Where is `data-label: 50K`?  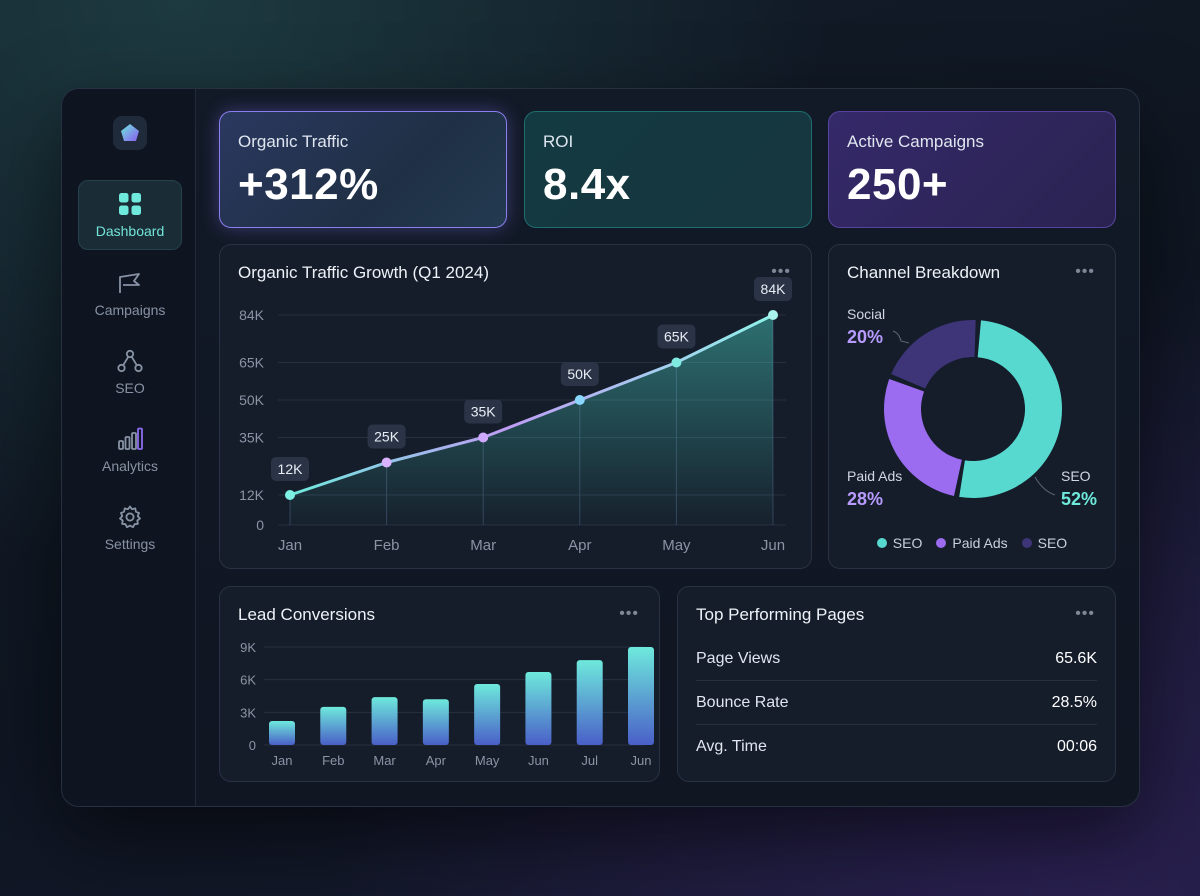 data-label: 50K is located at coordinates (580, 374).